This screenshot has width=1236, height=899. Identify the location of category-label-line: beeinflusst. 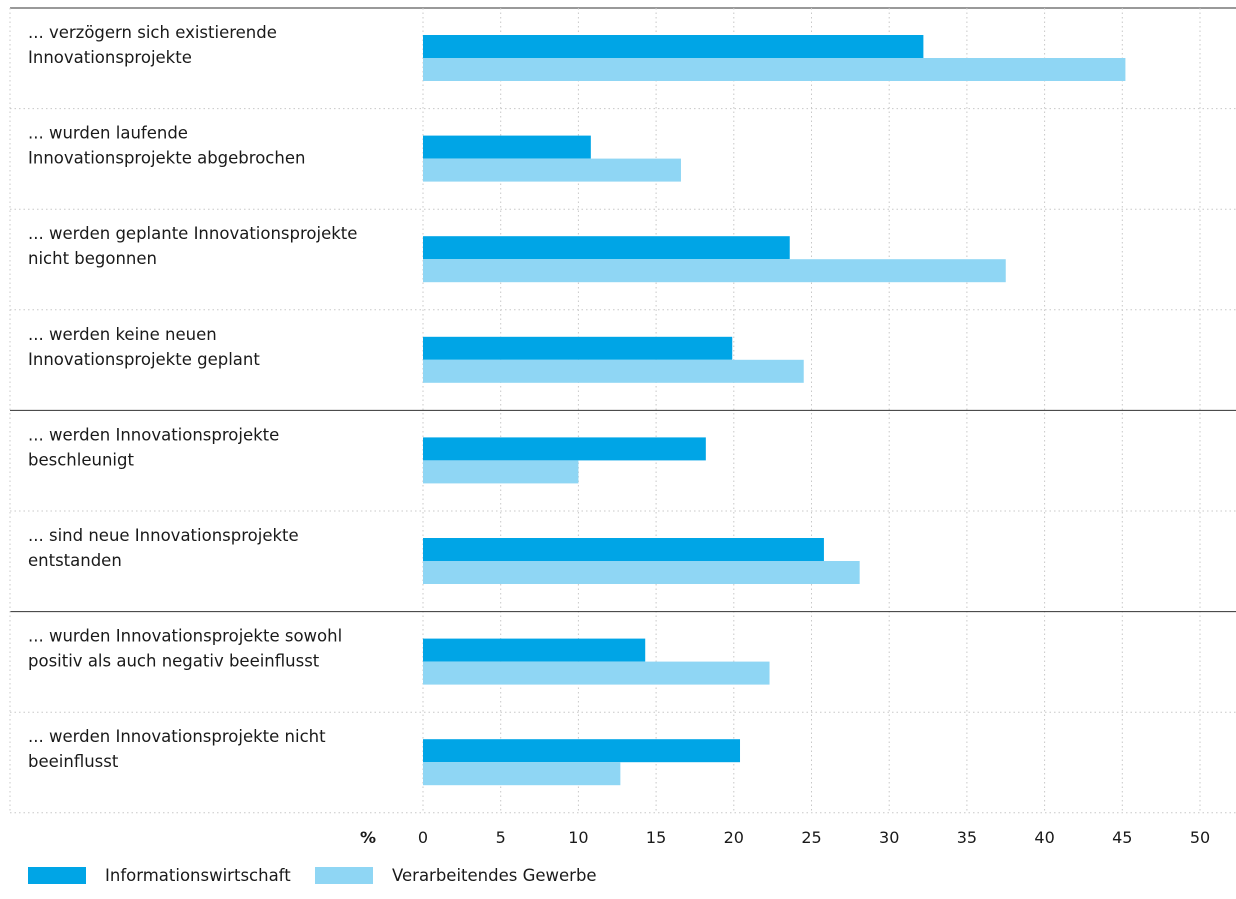
(73, 761).